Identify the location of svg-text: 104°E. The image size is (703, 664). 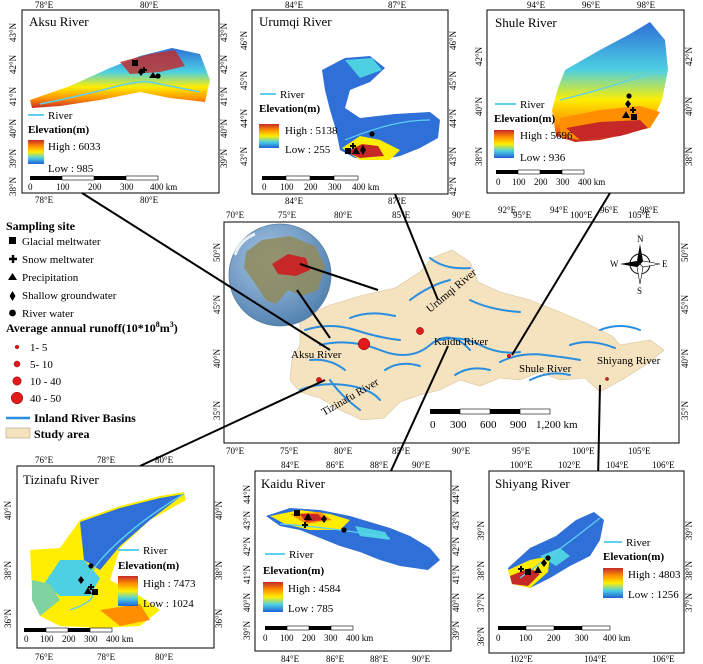
(595, 659).